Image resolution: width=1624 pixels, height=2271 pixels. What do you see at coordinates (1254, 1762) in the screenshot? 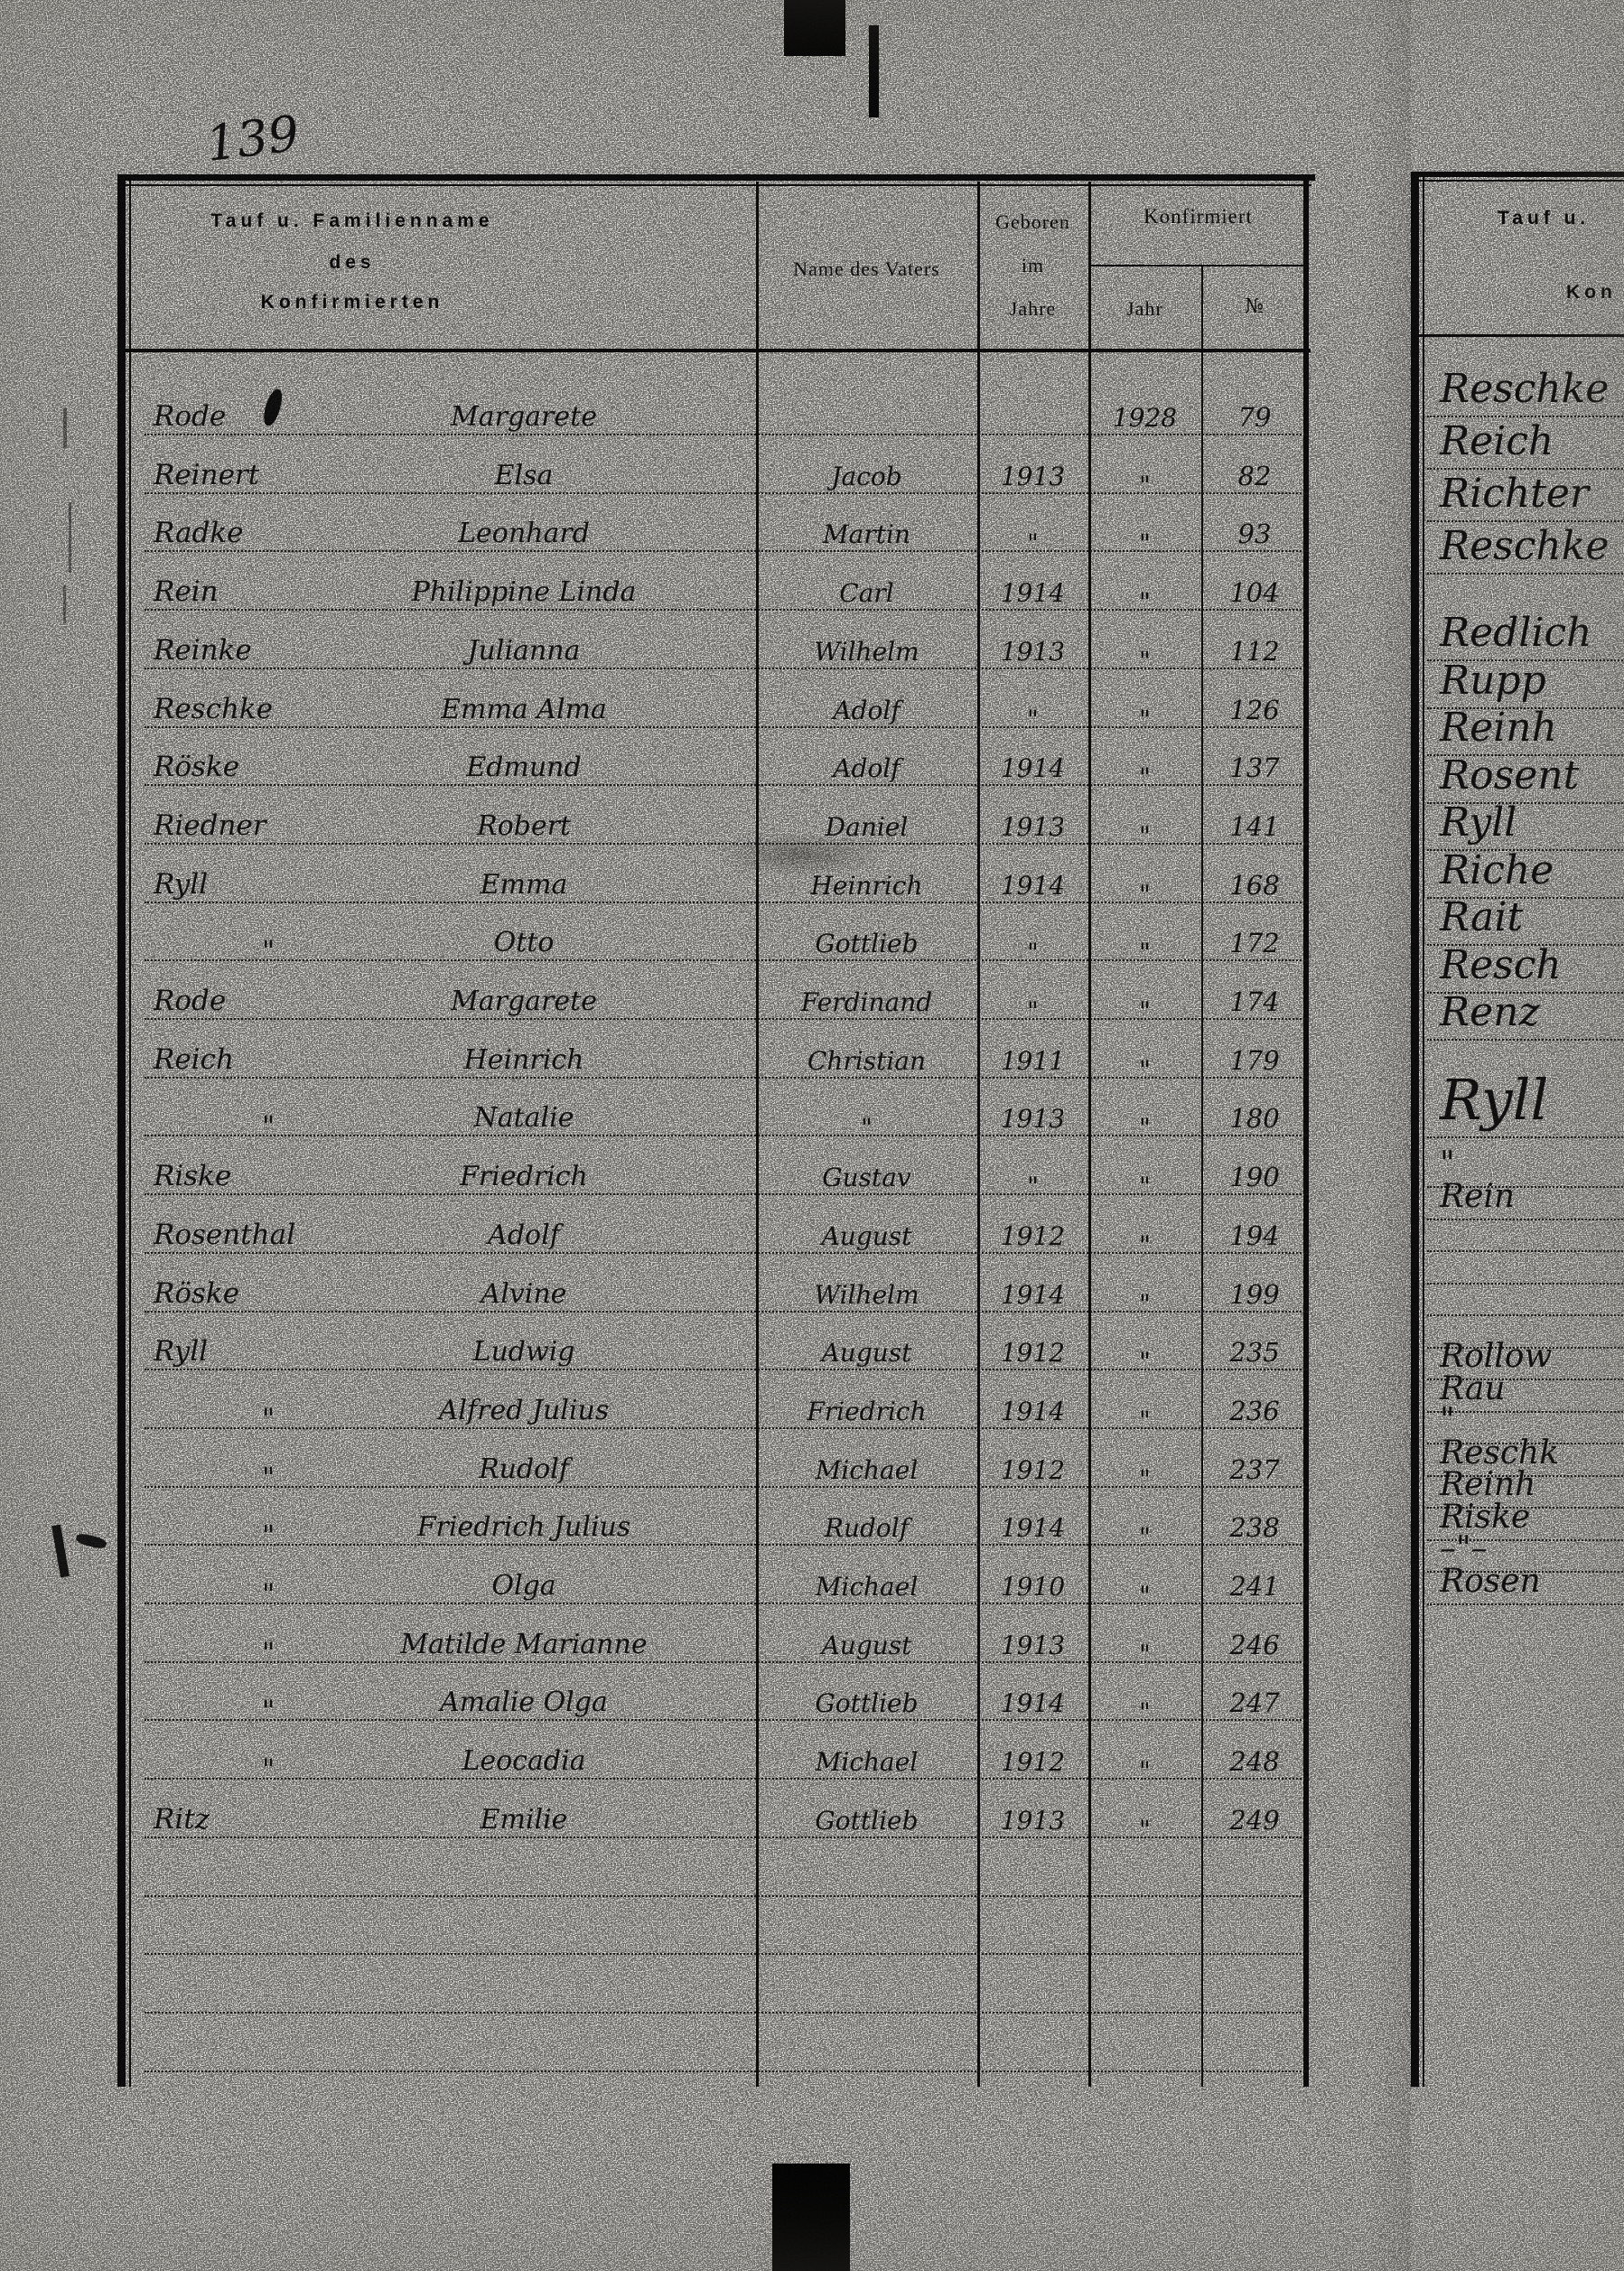
I see `cell-no: 248` at bounding box center [1254, 1762].